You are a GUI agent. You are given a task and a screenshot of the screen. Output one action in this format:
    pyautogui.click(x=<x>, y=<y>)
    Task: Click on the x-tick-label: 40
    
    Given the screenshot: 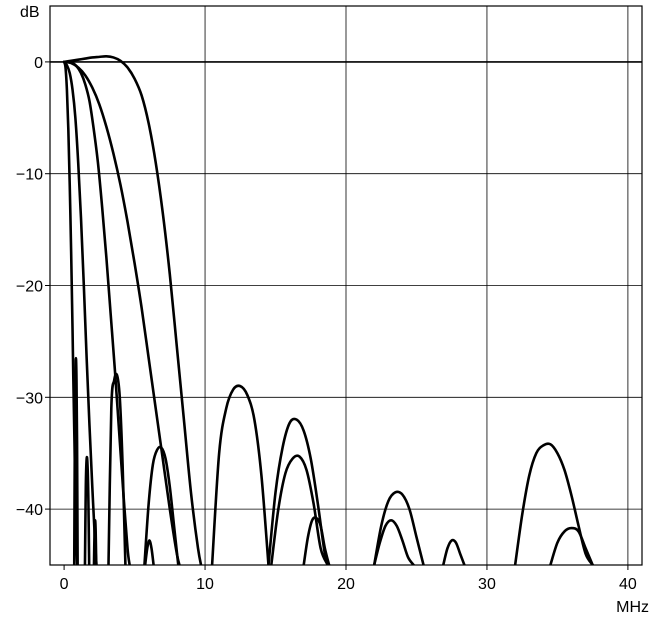 What is the action you would take?
    pyautogui.click(x=628, y=584)
    